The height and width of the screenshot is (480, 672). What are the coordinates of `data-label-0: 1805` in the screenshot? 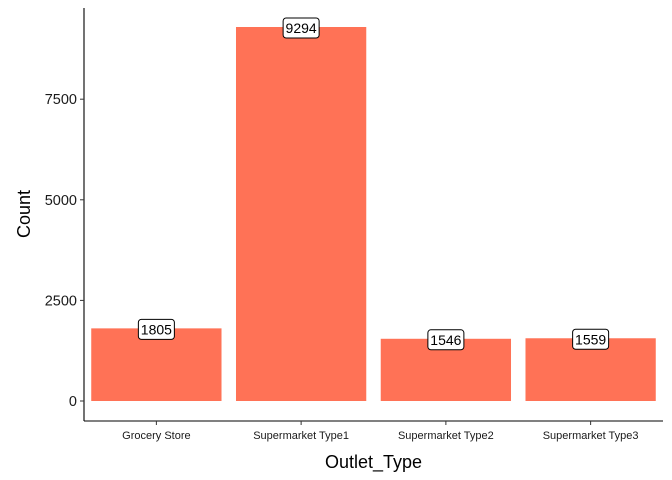 It's located at (156, 329).